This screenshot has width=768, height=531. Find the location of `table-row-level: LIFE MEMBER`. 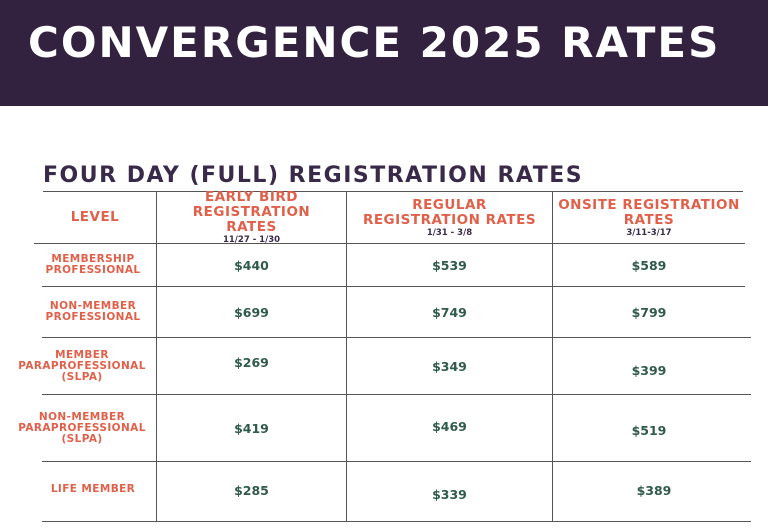

table-row-level: LIFE MEMBER is located at coordinates (93, 489).